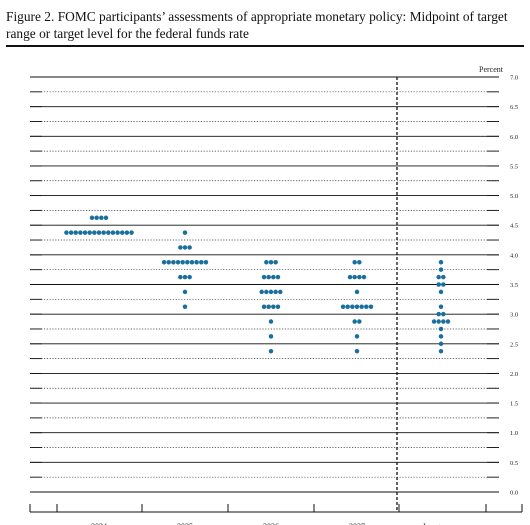  What do you see at coordinates (514, 196) in the screenshot?
I see `y-tick-label: 5.0` at bounding box center [514, 196].